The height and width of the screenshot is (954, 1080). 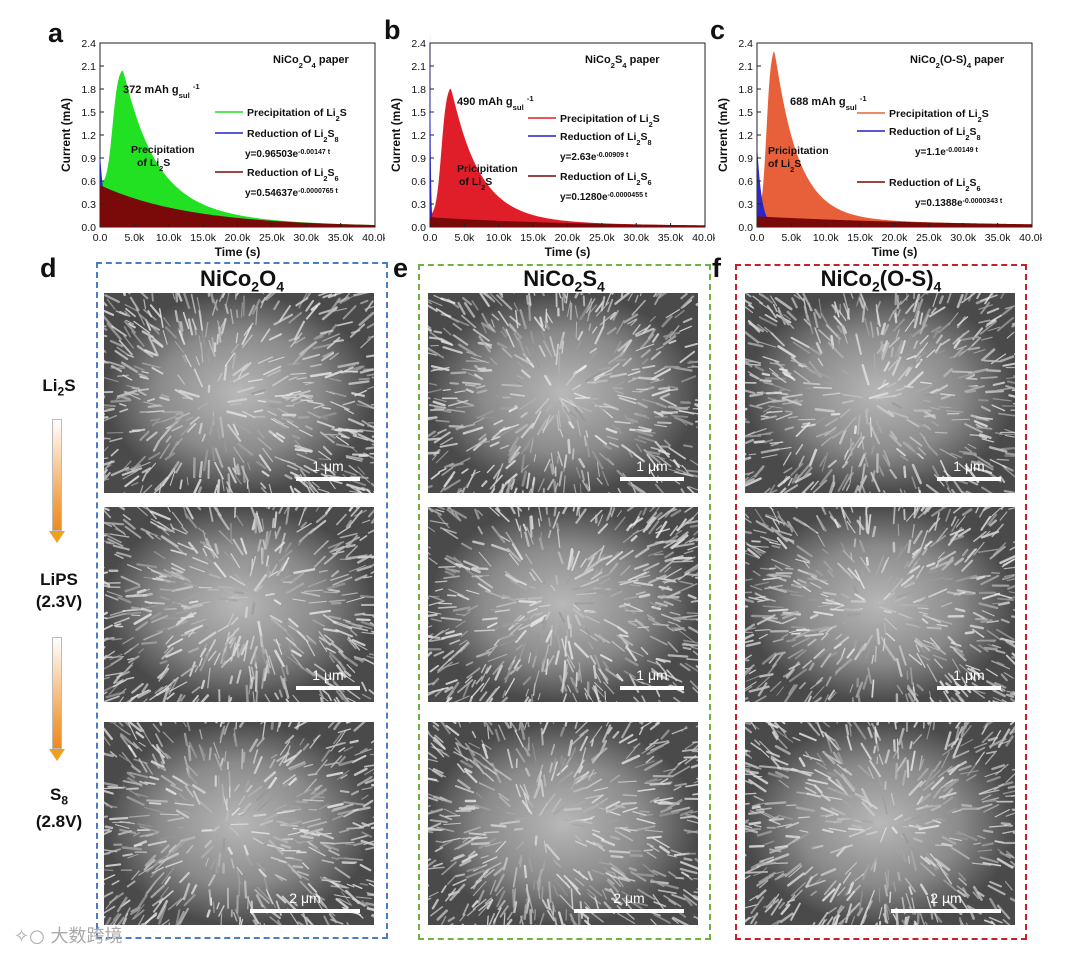 What do you see at coordinates (784, 166) in the screenshot?
I see `annotation-line2: of Li2S` at bounding box center [784, 166].